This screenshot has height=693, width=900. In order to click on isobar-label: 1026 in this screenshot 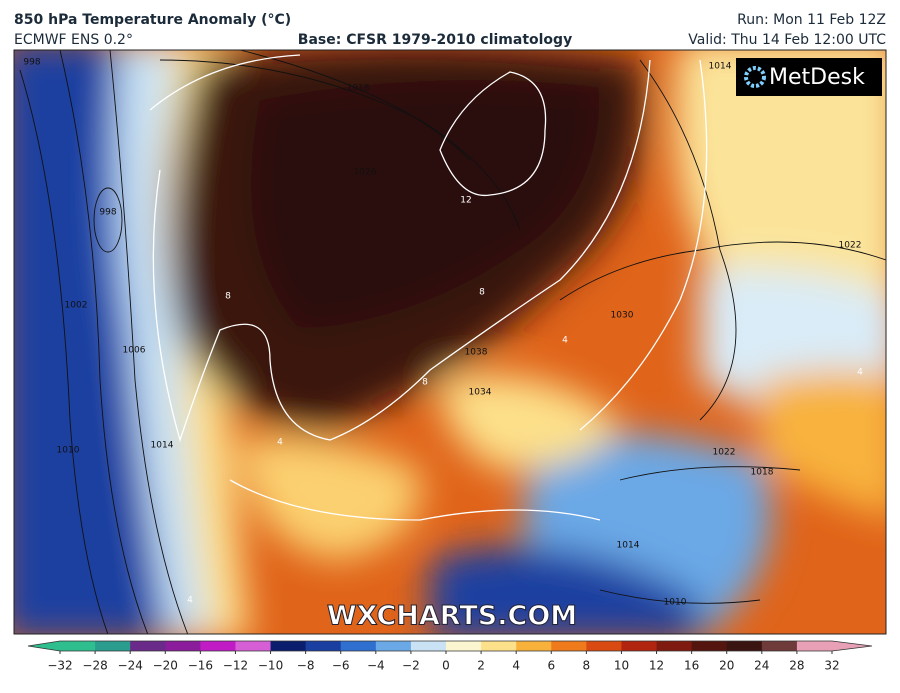, I will do `click(365, 173)`.